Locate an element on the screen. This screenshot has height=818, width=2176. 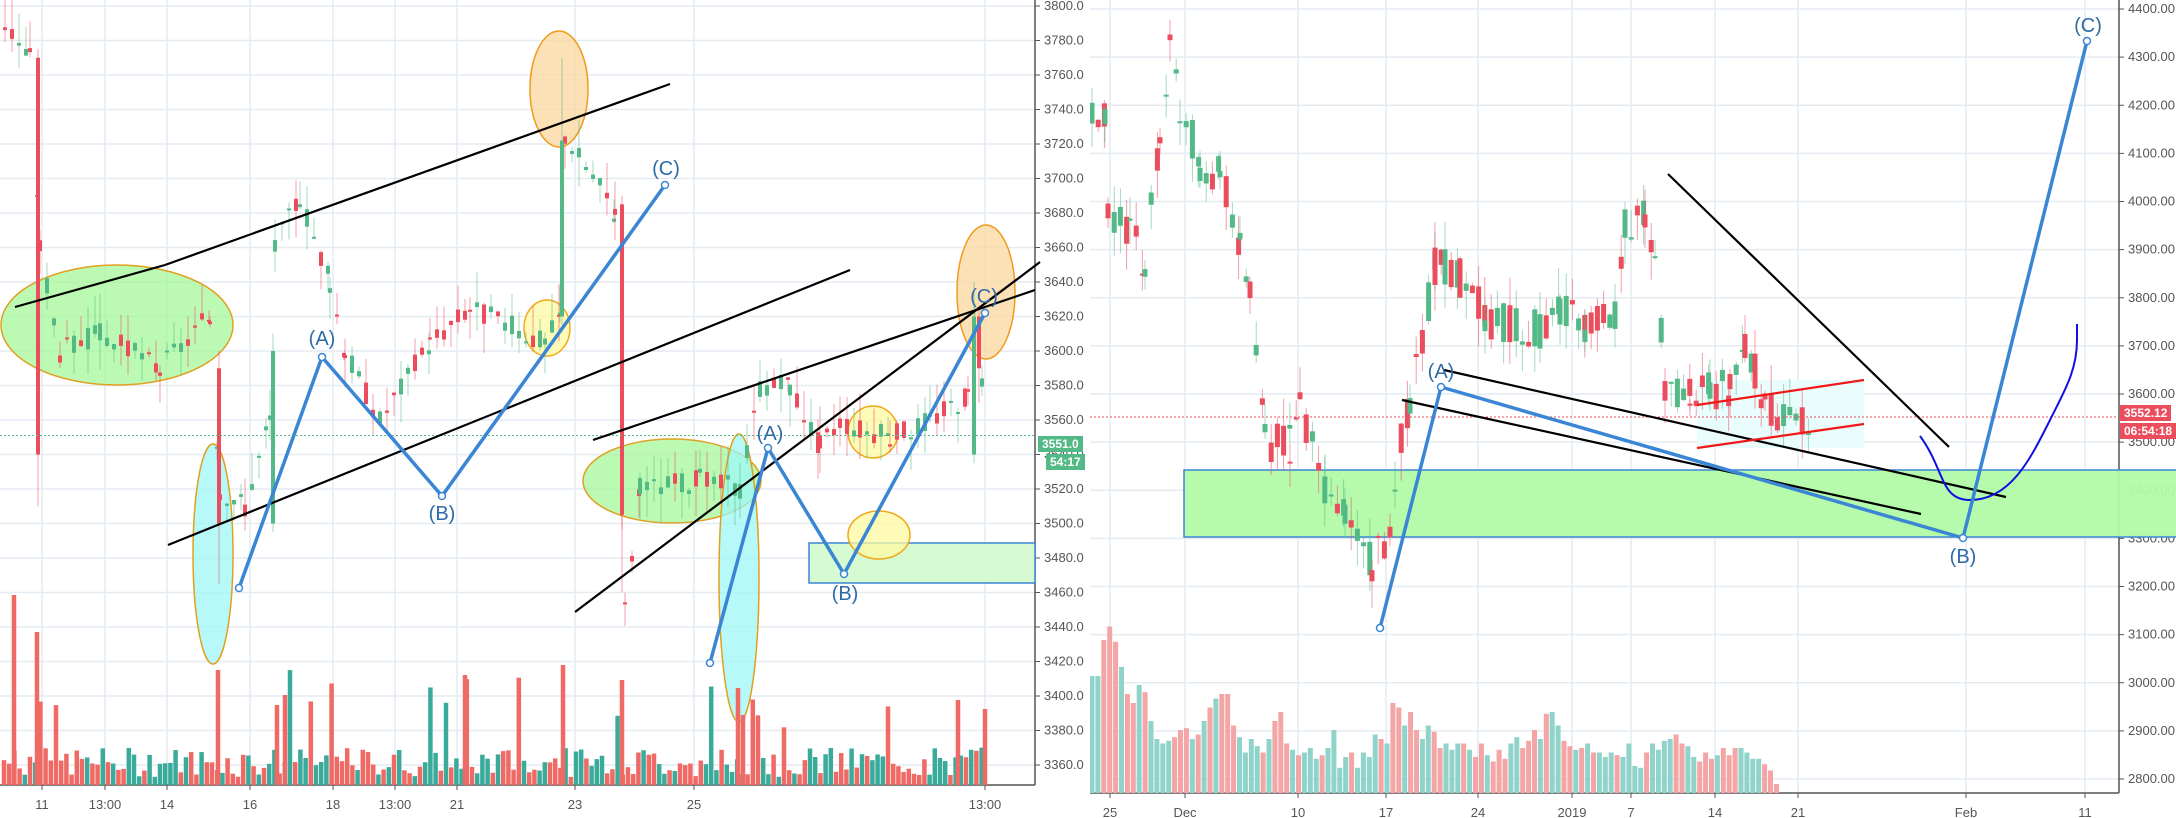
time-axis-label: 7 is located at coordinates (1630, 811).